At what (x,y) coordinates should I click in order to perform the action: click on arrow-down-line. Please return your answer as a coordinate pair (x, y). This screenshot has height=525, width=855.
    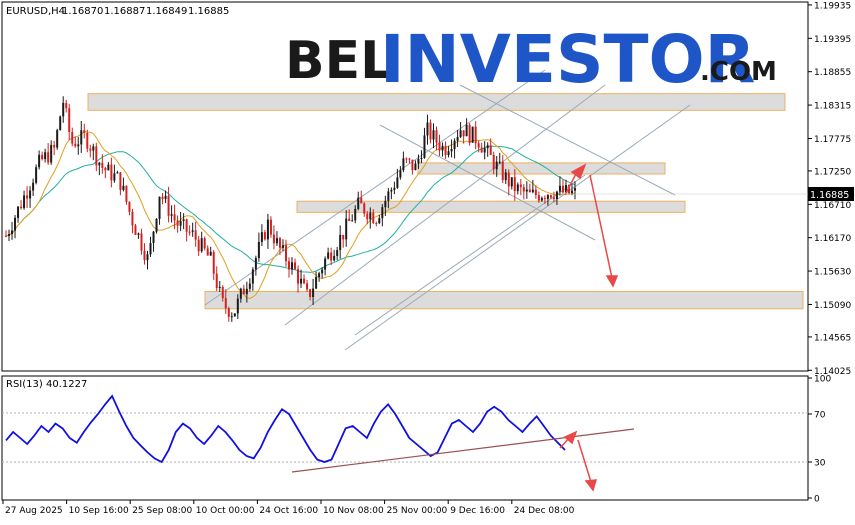
    Looking at the image, I should click on (601, 226).